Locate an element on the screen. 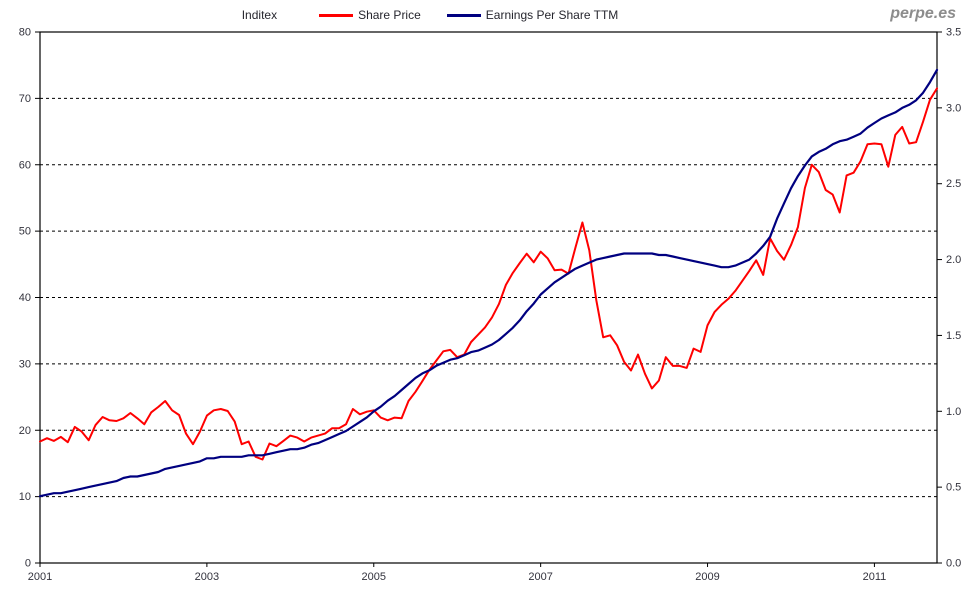  right-axis-tick-label: 1.0 is located at coordinates (953, 412).